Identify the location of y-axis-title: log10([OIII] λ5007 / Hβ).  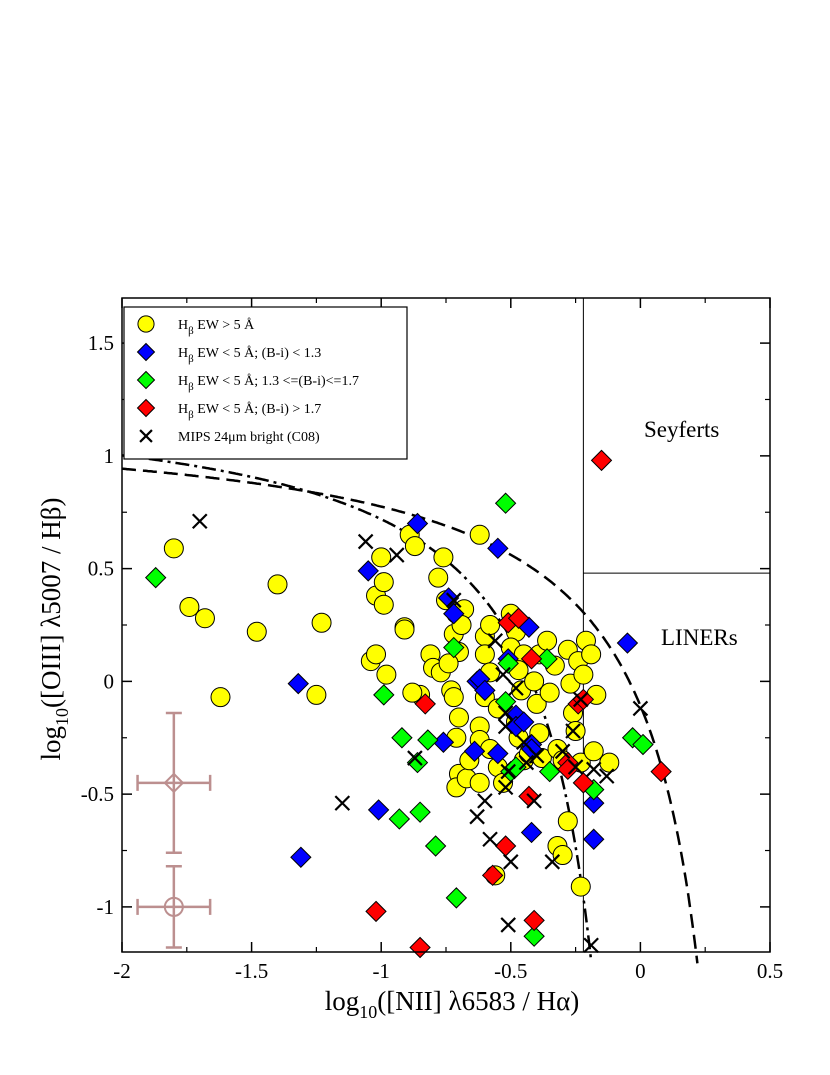
(54, 628).